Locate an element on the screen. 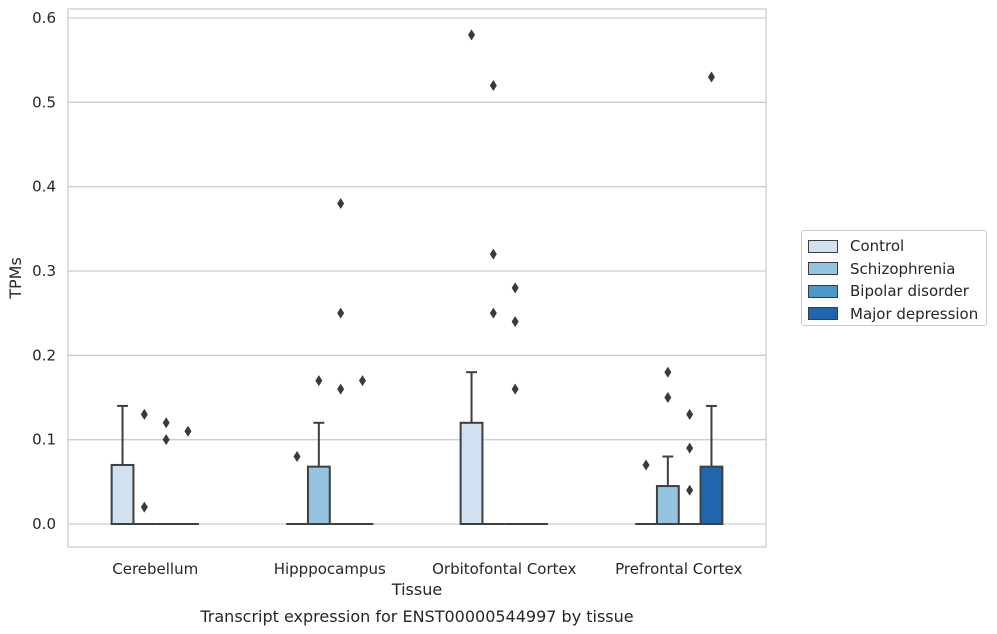 This screenshot has height=634, width=997. y-tick-label: 0.3 is located at coordinates (44, 271).